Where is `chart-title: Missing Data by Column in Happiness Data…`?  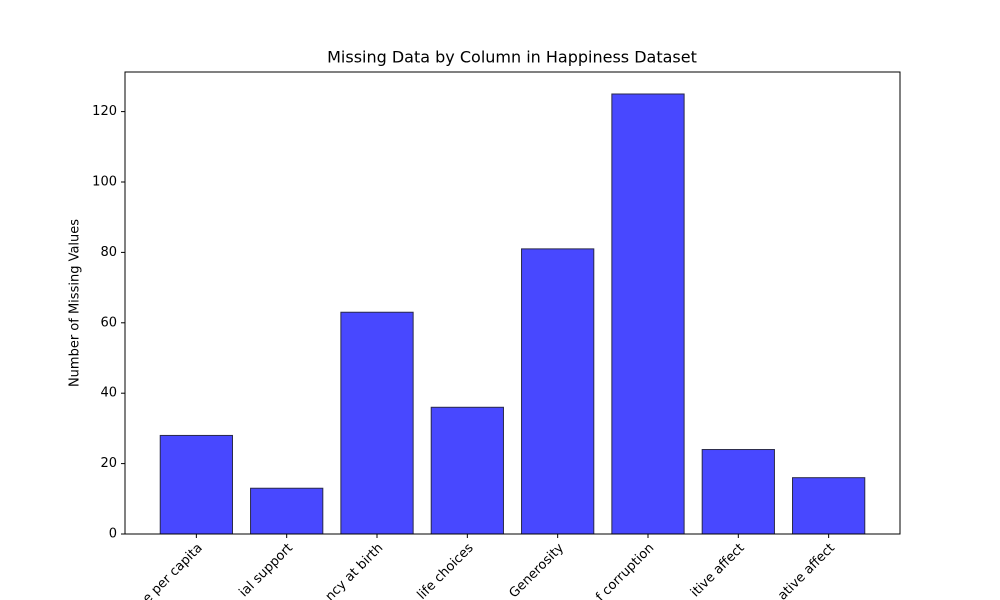 chart-title: Missing Data by Column in Happiness Data… is located at coordinates (512, 57).